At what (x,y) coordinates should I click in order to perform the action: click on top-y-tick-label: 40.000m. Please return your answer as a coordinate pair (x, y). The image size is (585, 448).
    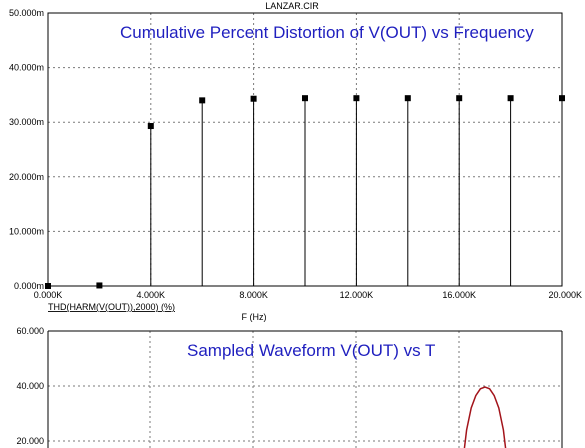
    Looking at the image, I should click on (26, 68).